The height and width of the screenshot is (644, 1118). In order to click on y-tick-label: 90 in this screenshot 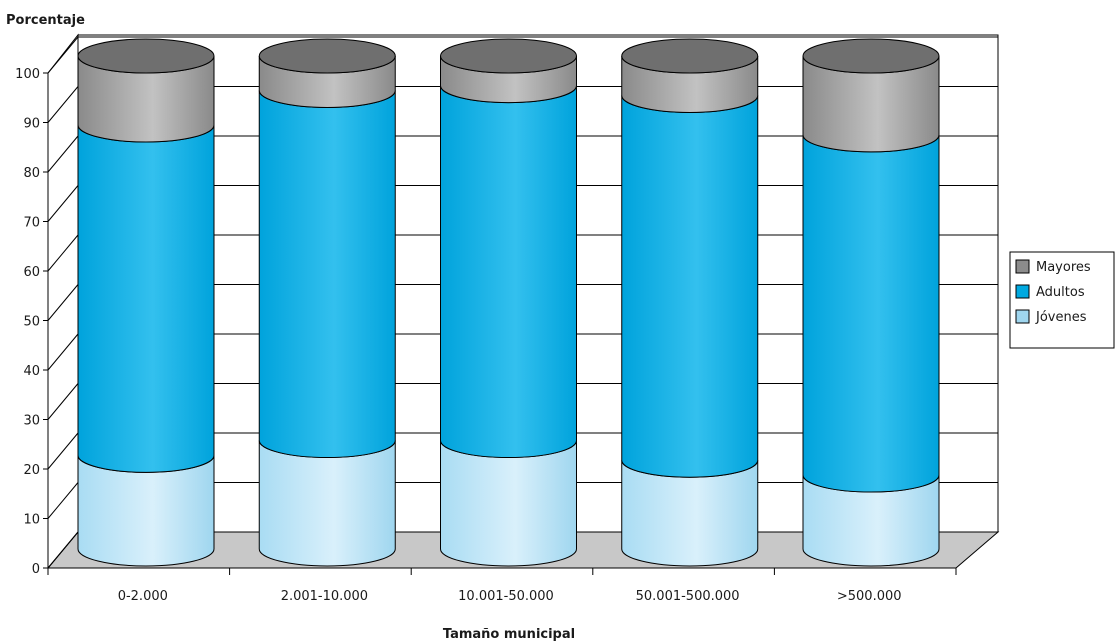, I will do `click(31, 124)`.